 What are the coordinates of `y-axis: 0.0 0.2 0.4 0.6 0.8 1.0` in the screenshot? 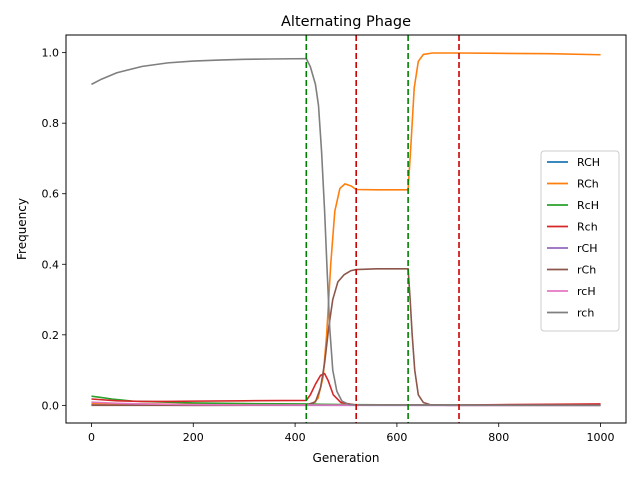 It's located at (54, 229).